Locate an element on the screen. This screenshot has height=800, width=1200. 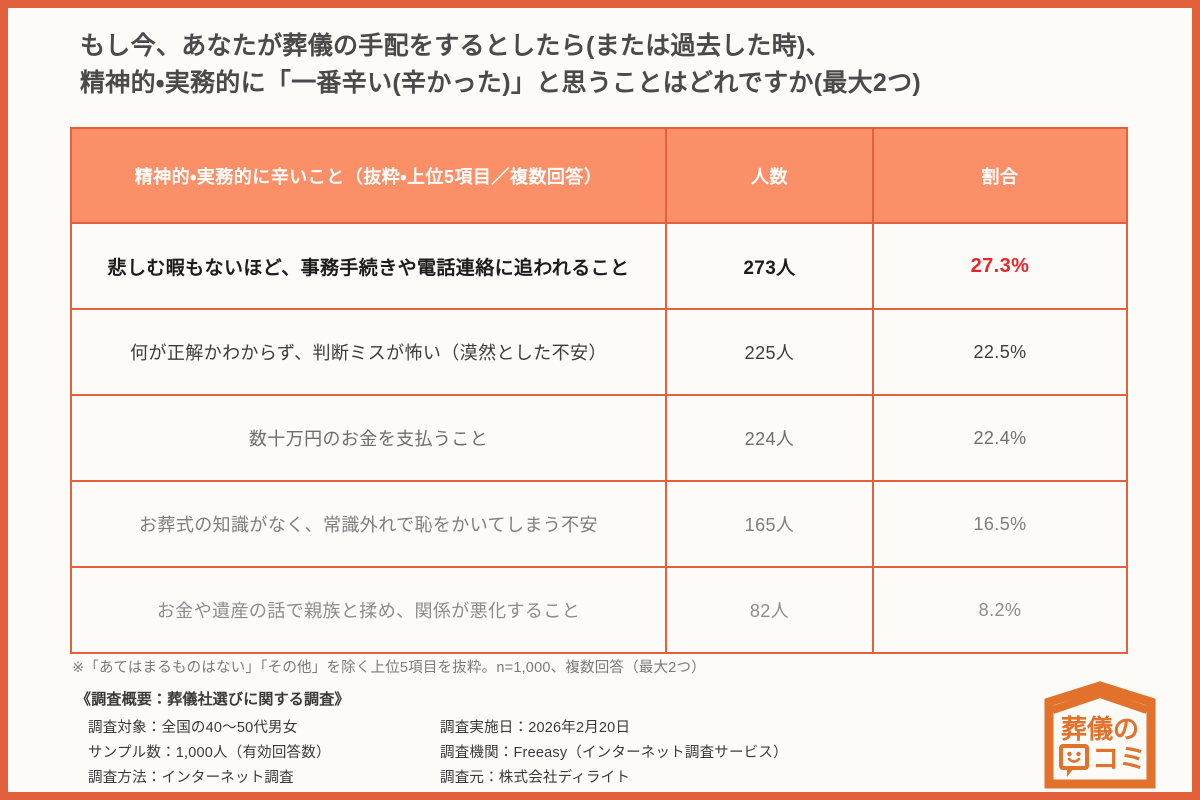
table-header-row: 精神的・実務的に辛いこと（抜粋・上位5項目／複数回答） 人数 割合 is located at coordinates (599, 175).